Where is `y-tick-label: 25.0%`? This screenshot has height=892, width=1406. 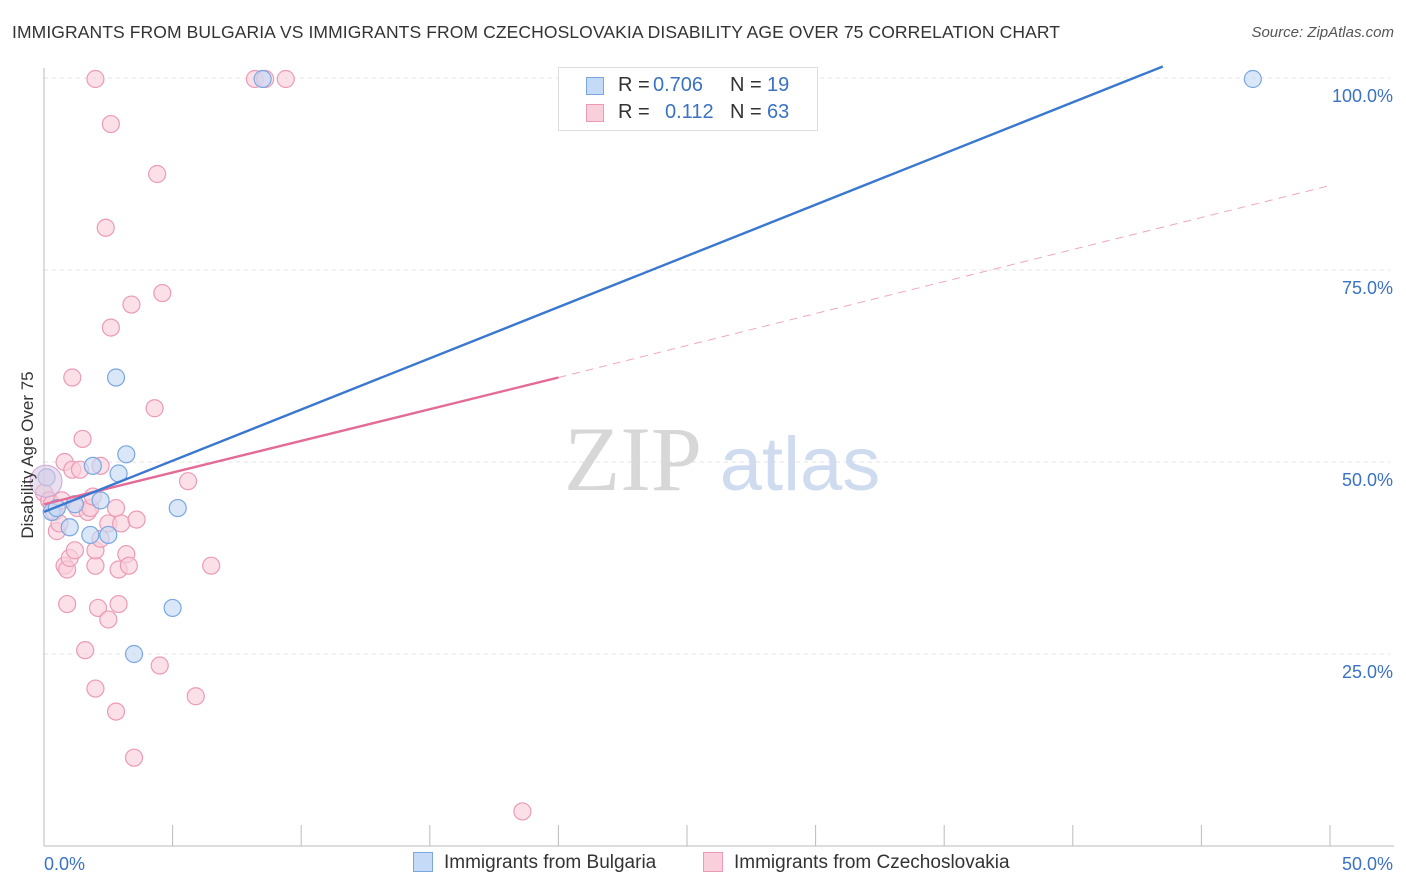
y-tick-label: 25.0% is located at coordinates (1367, 672).